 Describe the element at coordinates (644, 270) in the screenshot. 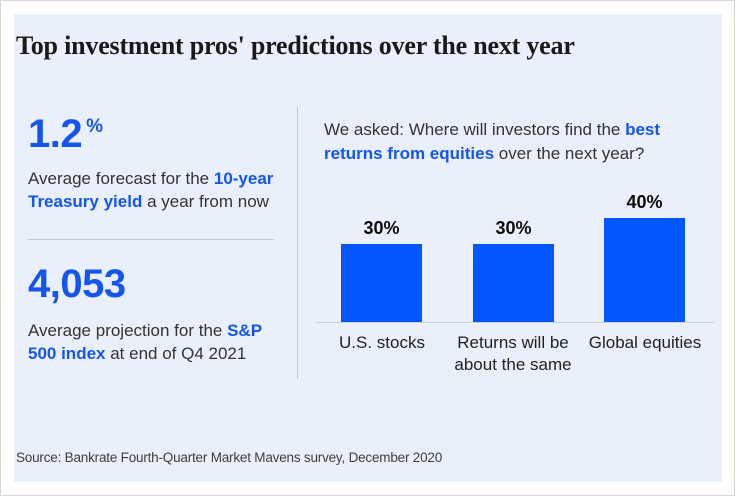

I see `bar-global-equities` at that location.